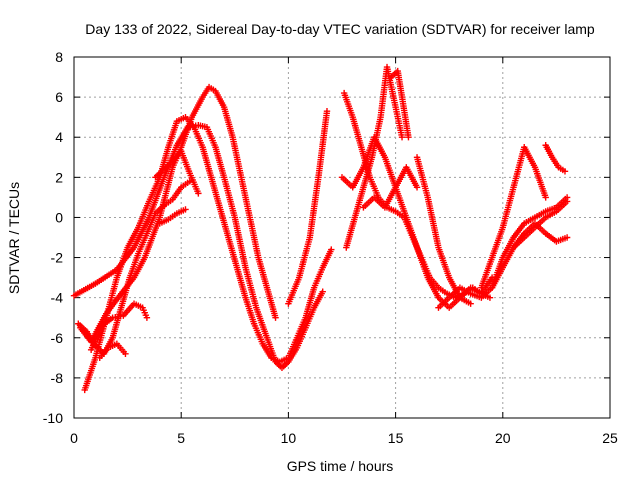 The image size is (640, 480). I want to click on series-arc8, so click(172, 216).